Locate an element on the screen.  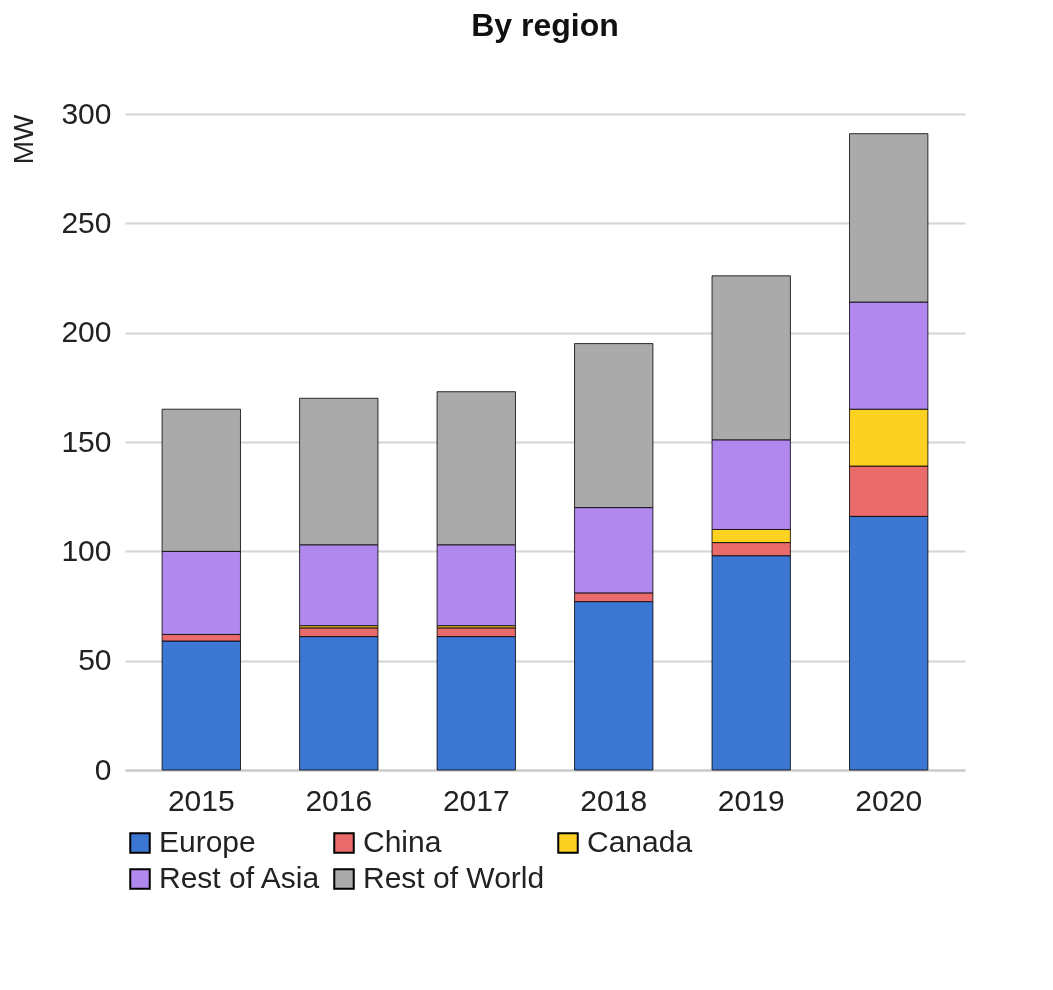
chart-title: By region is located at coordinates (545, 25).